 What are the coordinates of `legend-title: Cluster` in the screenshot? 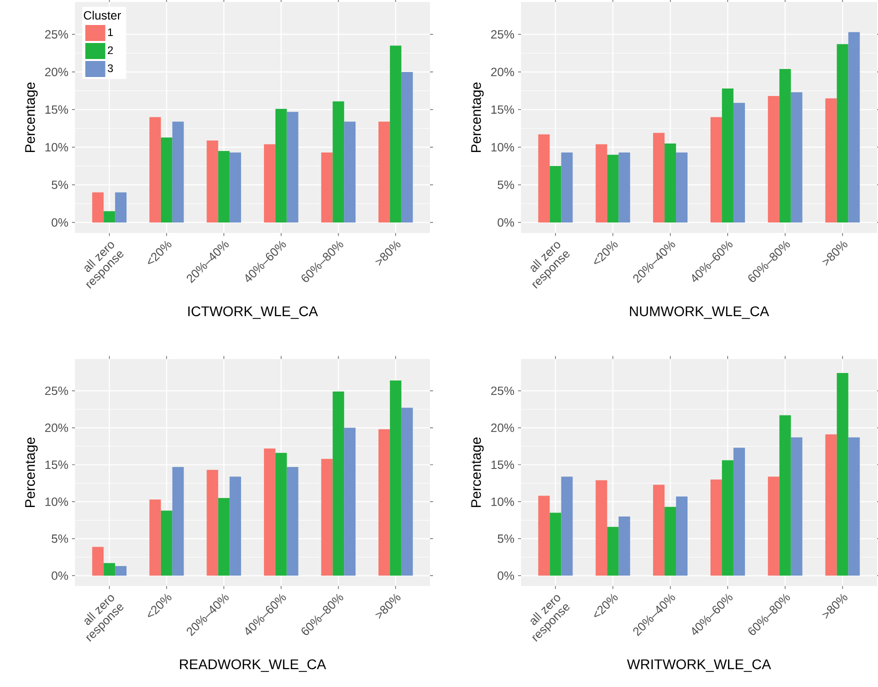 It's located at (102, 15).